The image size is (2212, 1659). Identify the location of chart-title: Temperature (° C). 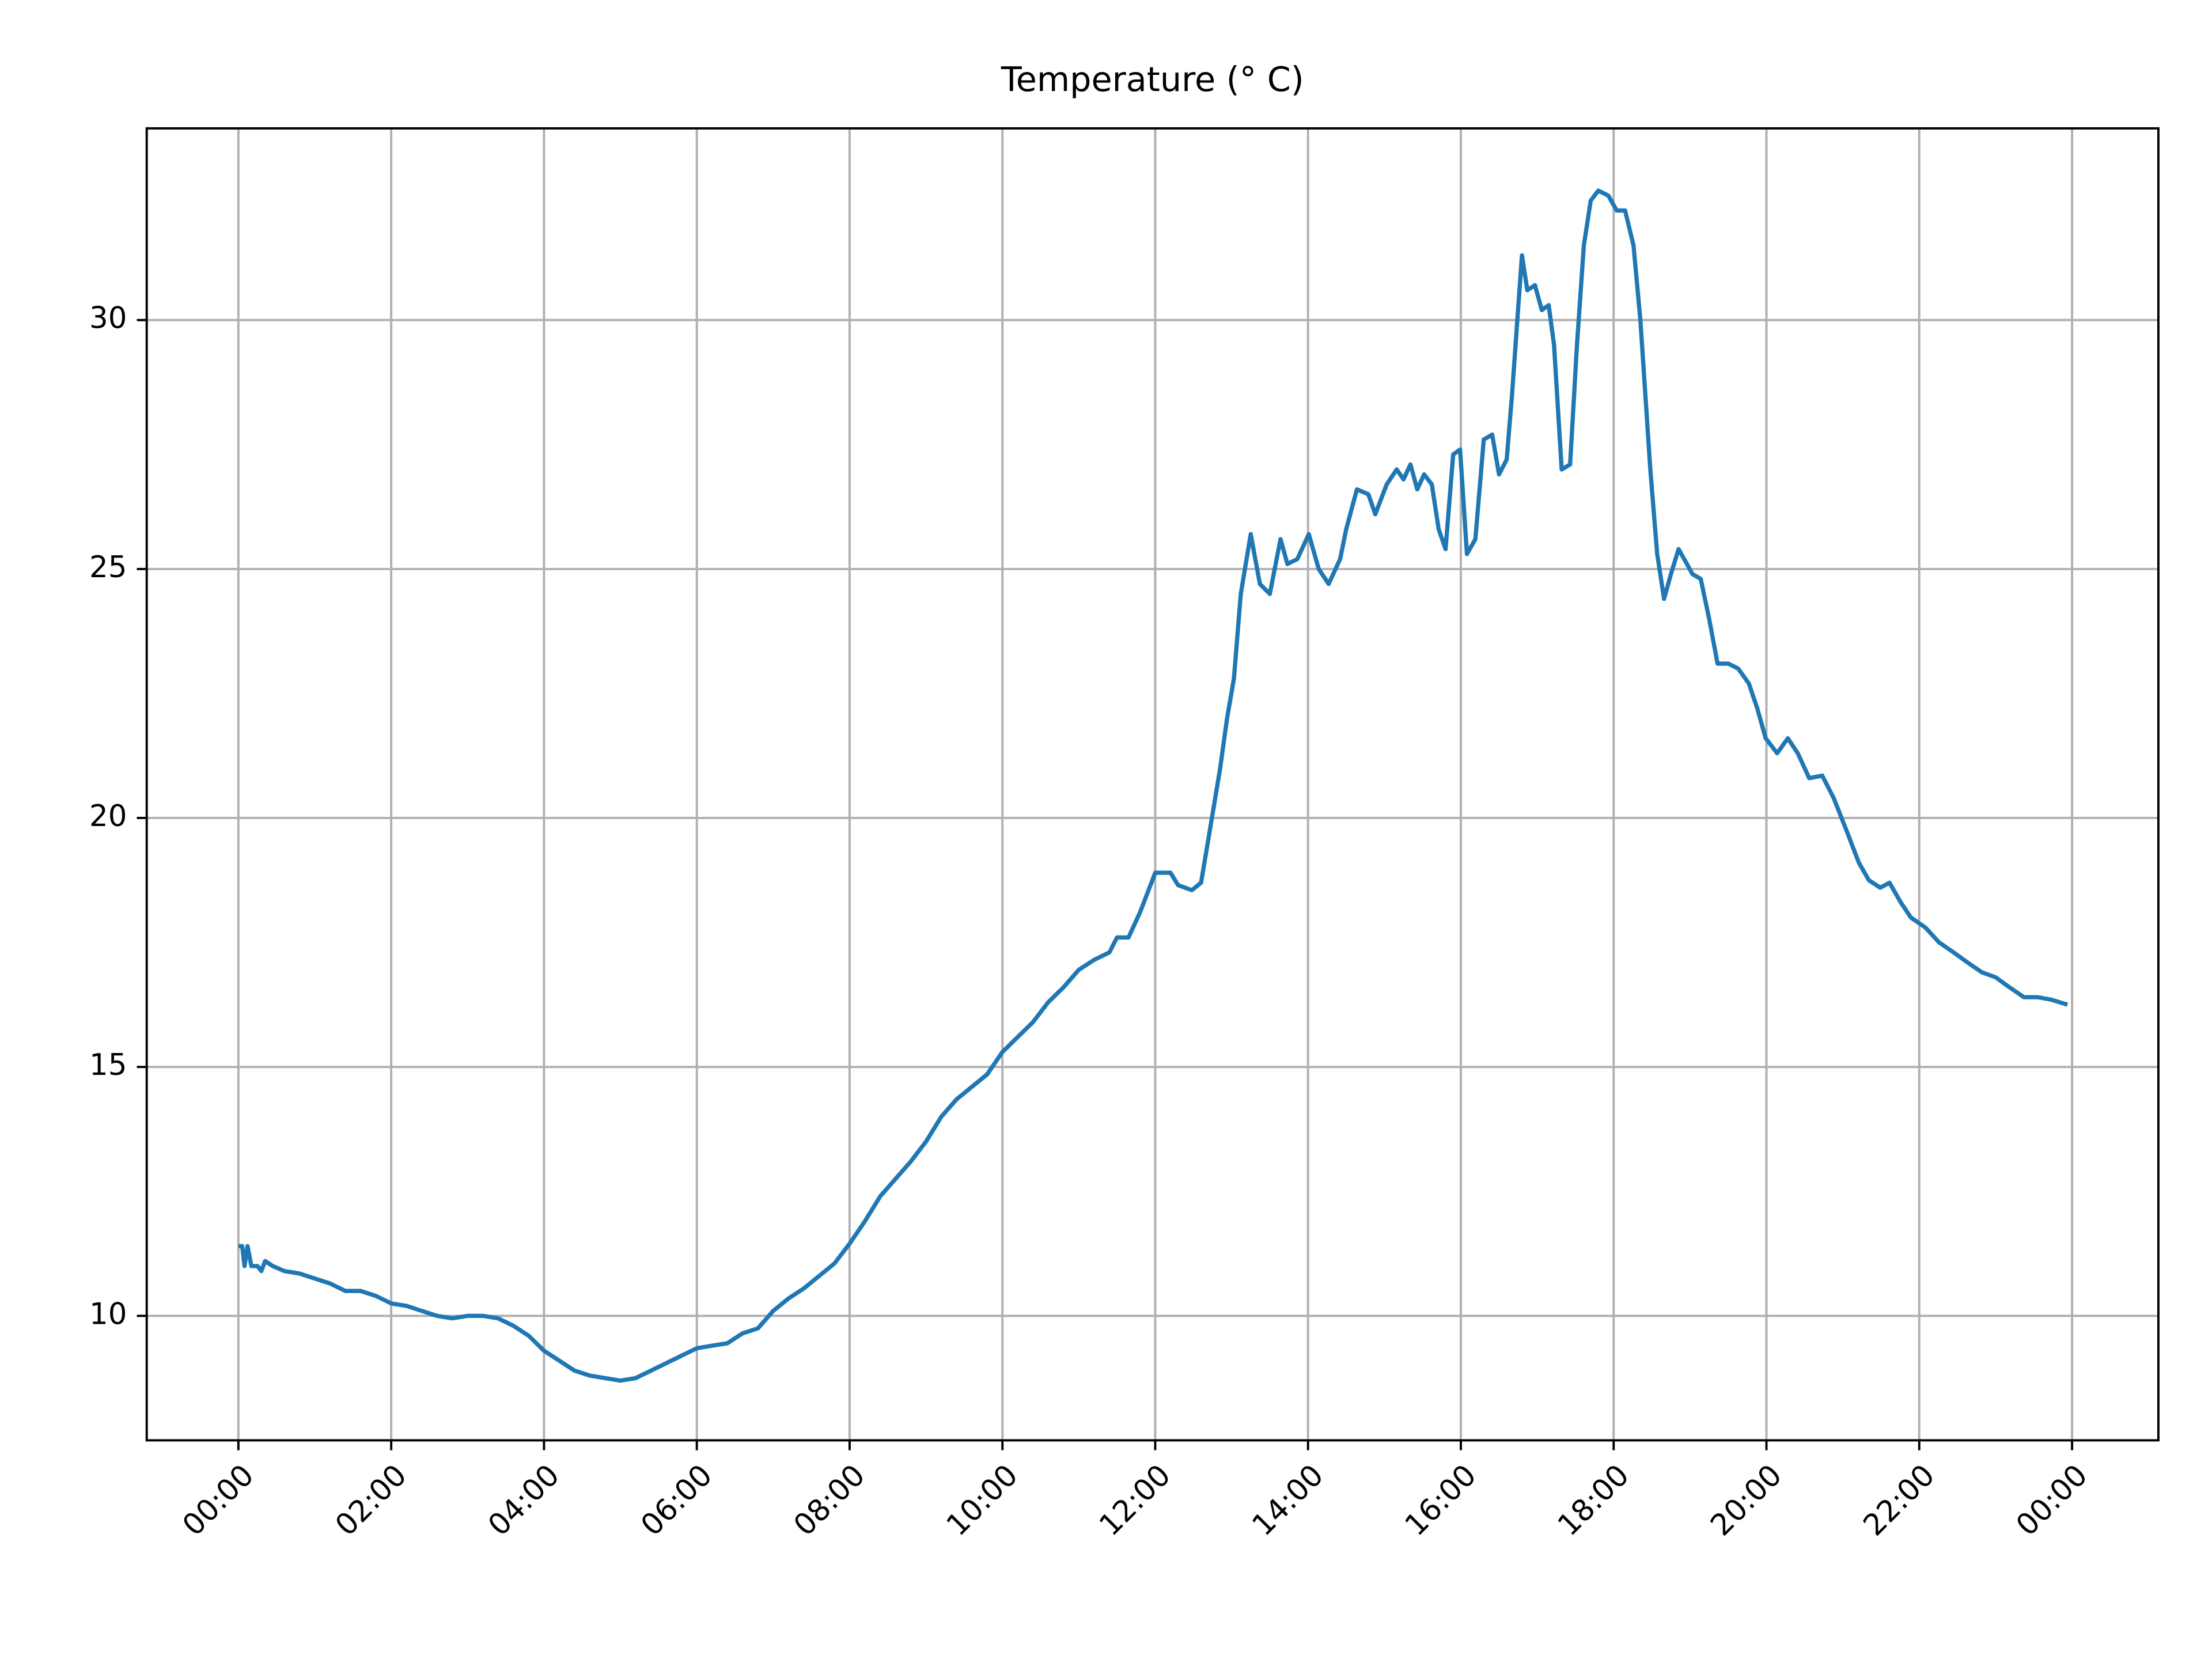
(1152, 79).